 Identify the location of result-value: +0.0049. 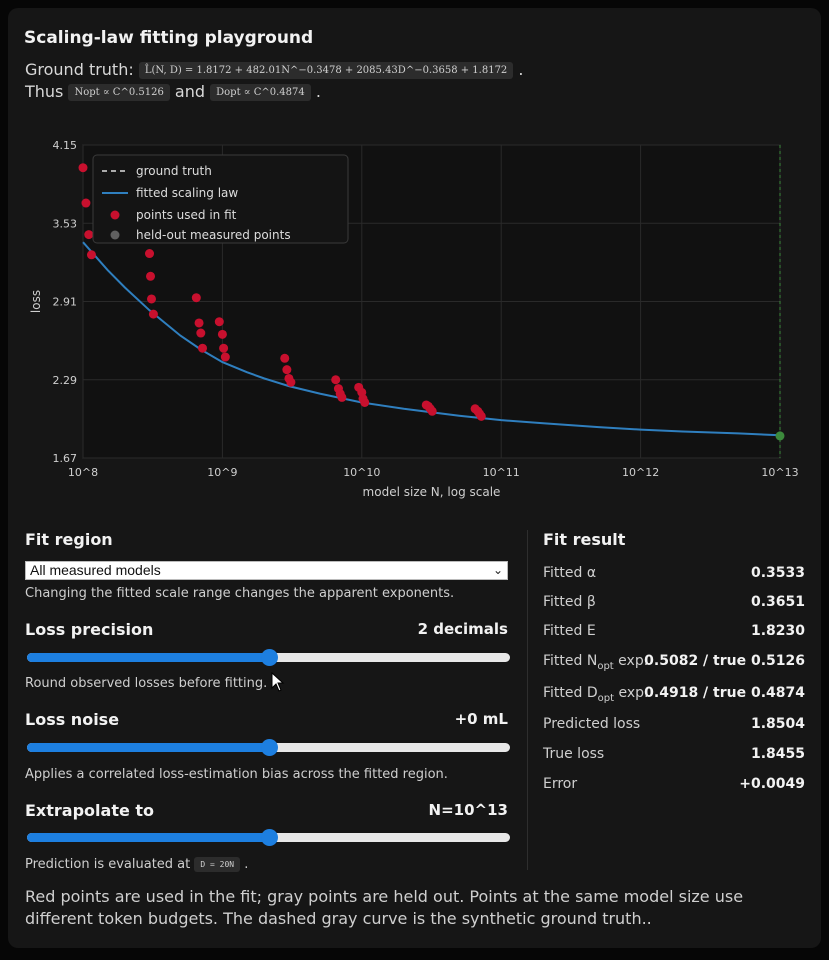
(772, 784).